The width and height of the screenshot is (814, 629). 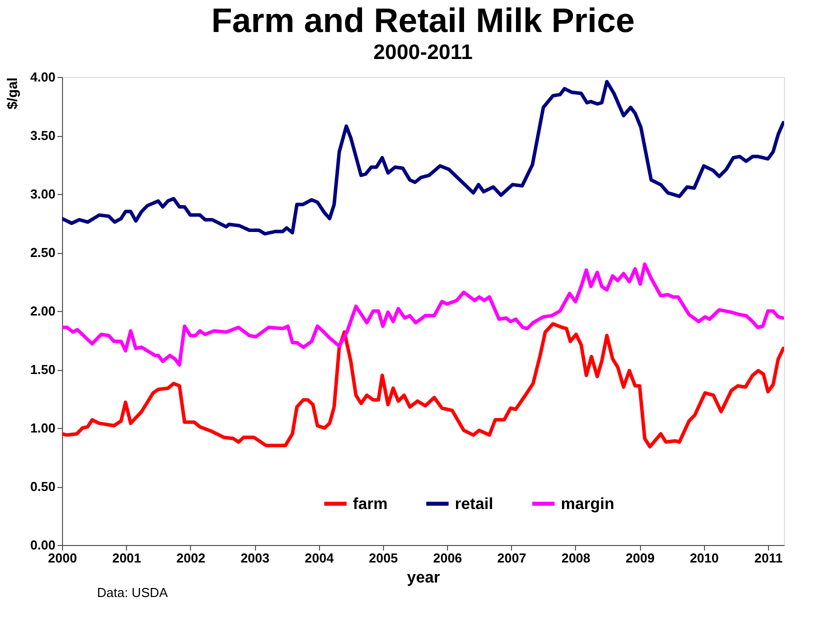 I want to click on line-series, so click(x=423, y=314).